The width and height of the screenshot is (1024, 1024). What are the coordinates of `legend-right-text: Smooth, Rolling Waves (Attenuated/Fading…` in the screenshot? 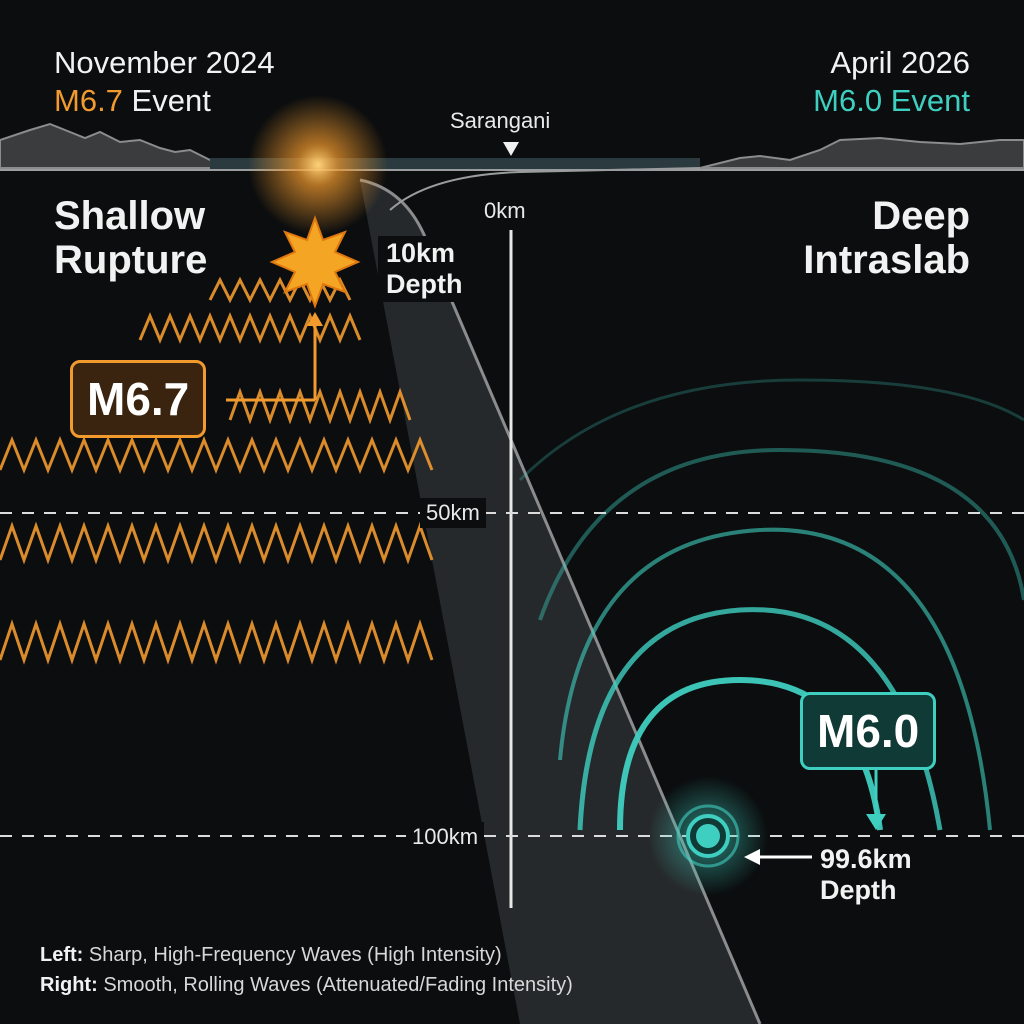 It's located at (338, 985).